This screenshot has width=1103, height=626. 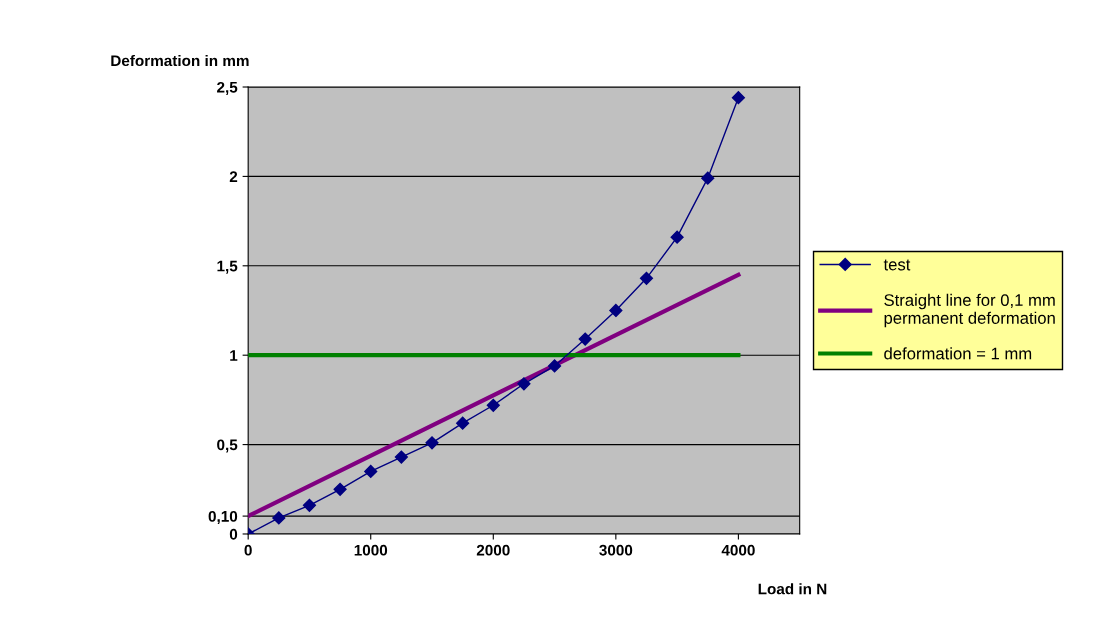 I want to click on y-tick-label: 2, so click(x=233, y=176).